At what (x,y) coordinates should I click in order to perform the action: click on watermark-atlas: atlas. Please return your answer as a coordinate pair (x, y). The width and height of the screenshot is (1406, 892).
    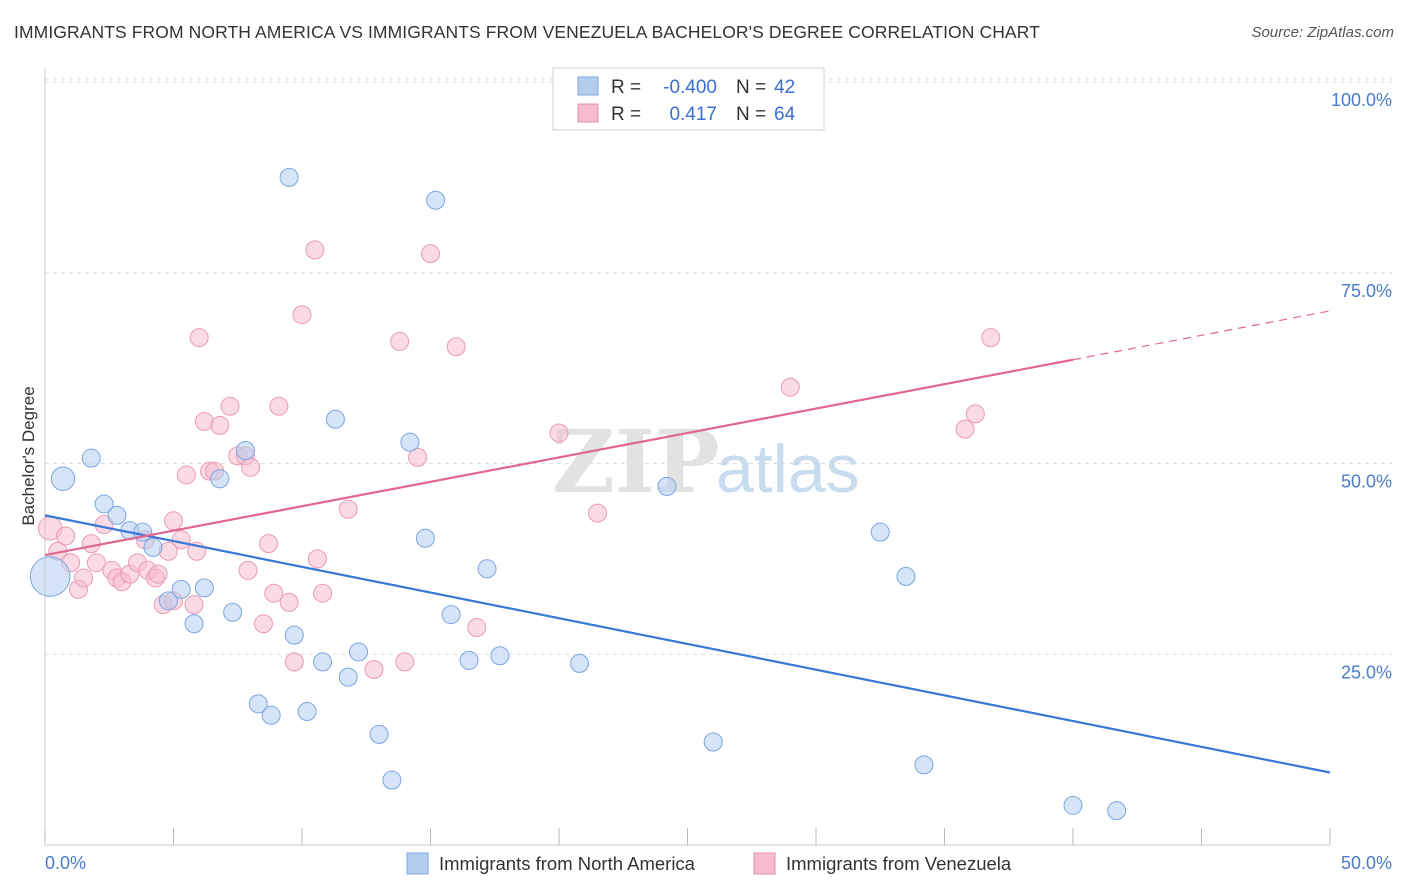
    Looking at the image, I should click on (788, 469).